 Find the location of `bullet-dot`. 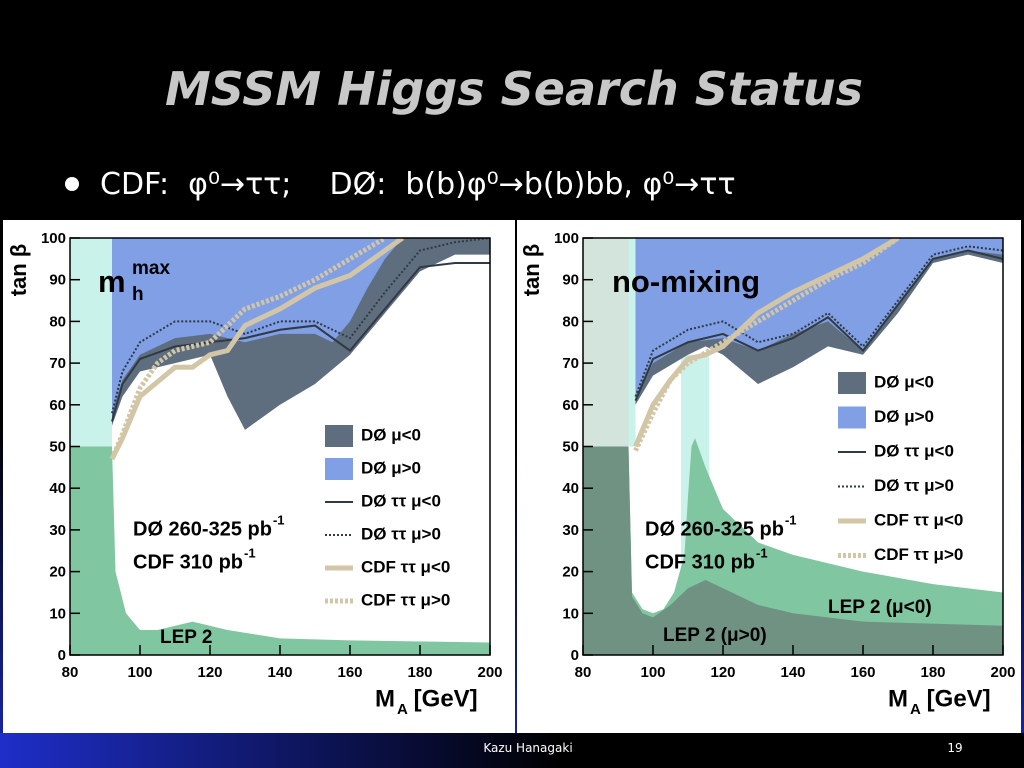

bullet-dot is located at coordinates (72, 184).